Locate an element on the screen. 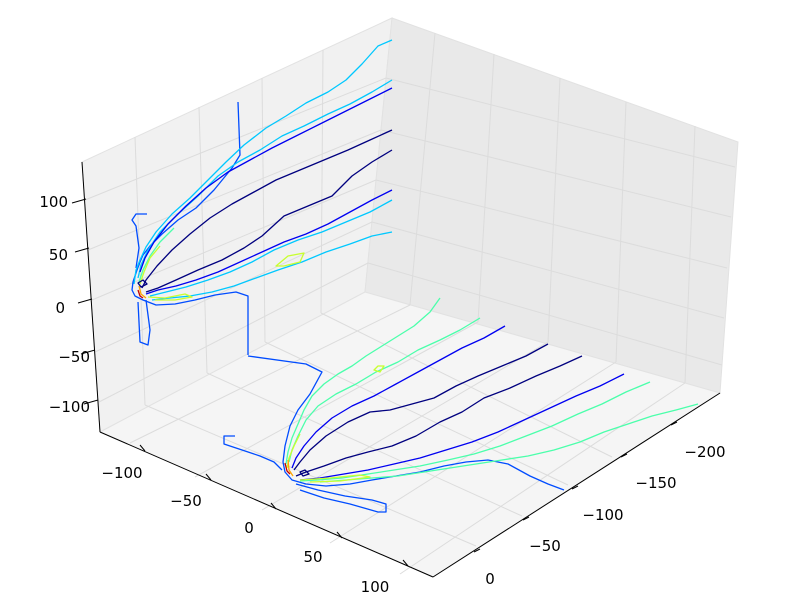 Image resolution: width=800 pixels, height=600 pixels. x-tick-labels: −200 −150 −100 −50 0 is located at coordinates (605, 515).